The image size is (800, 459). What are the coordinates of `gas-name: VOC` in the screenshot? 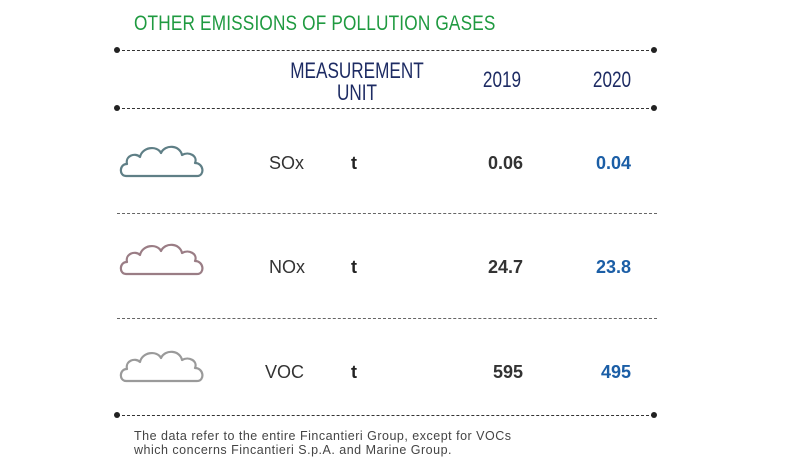 It's located at (285, 372).